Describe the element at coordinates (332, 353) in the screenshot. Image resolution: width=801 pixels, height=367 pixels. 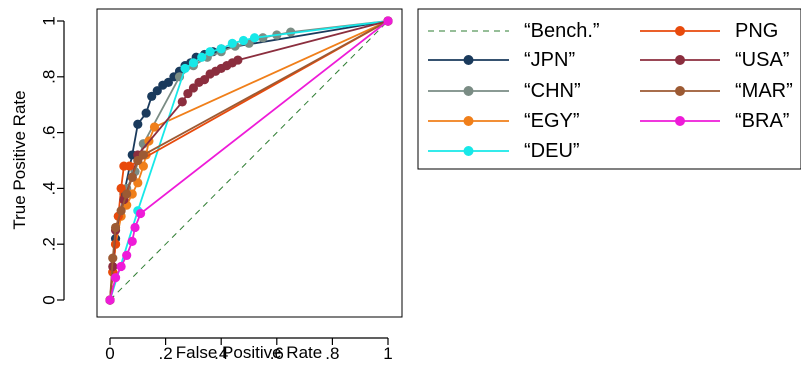
I see `x-tick-label: .8` at that location.